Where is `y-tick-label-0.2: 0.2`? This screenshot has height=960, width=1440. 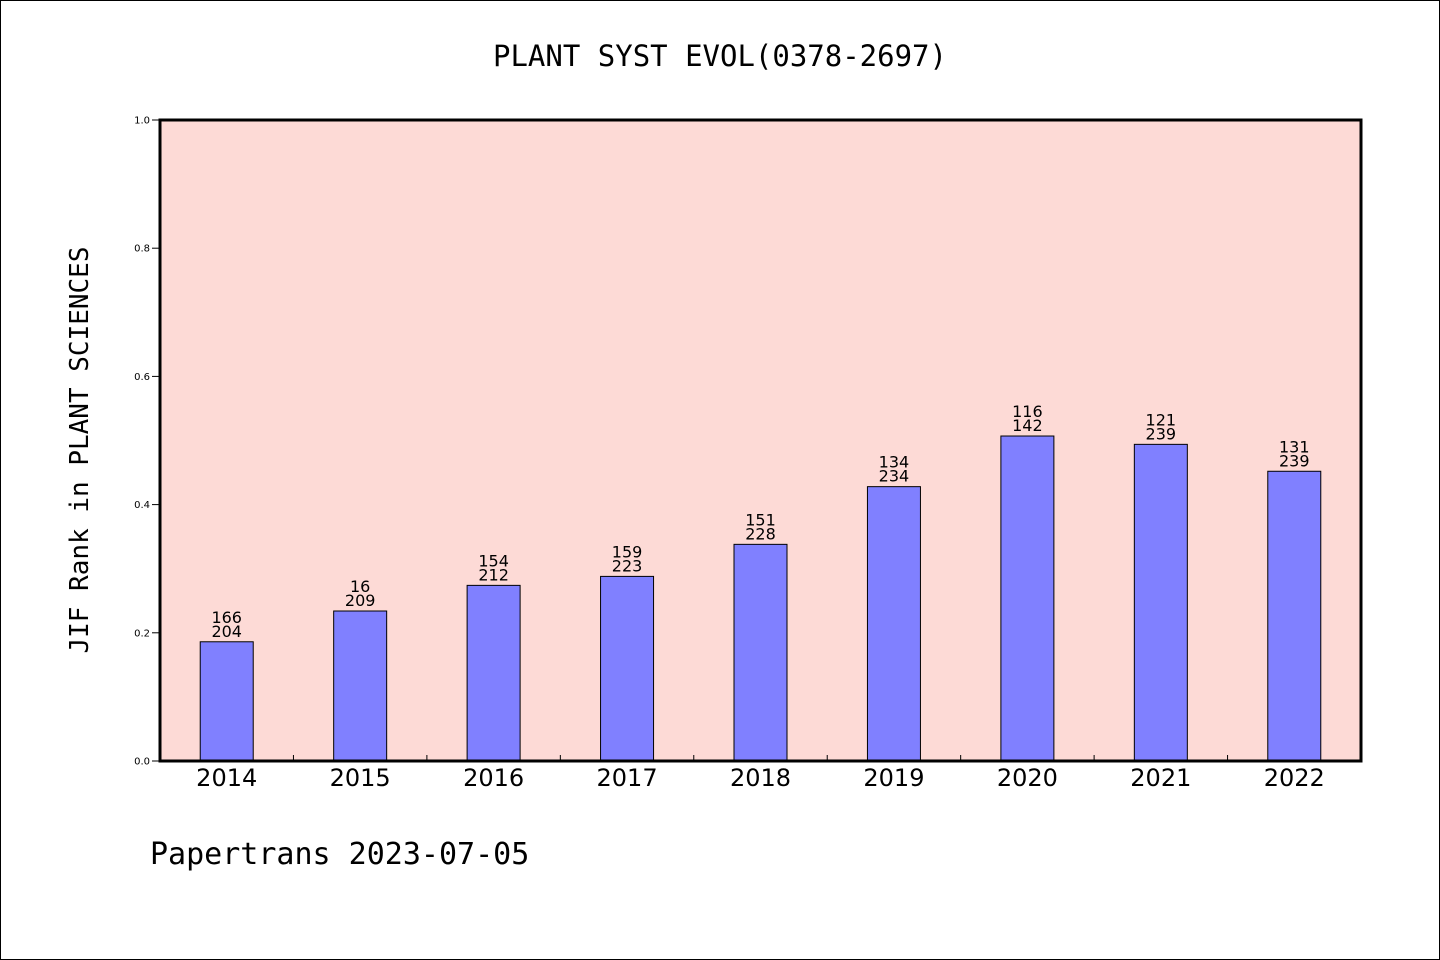 y-tick-label-0.2: 0.2 is located at coordinates (142, 633).